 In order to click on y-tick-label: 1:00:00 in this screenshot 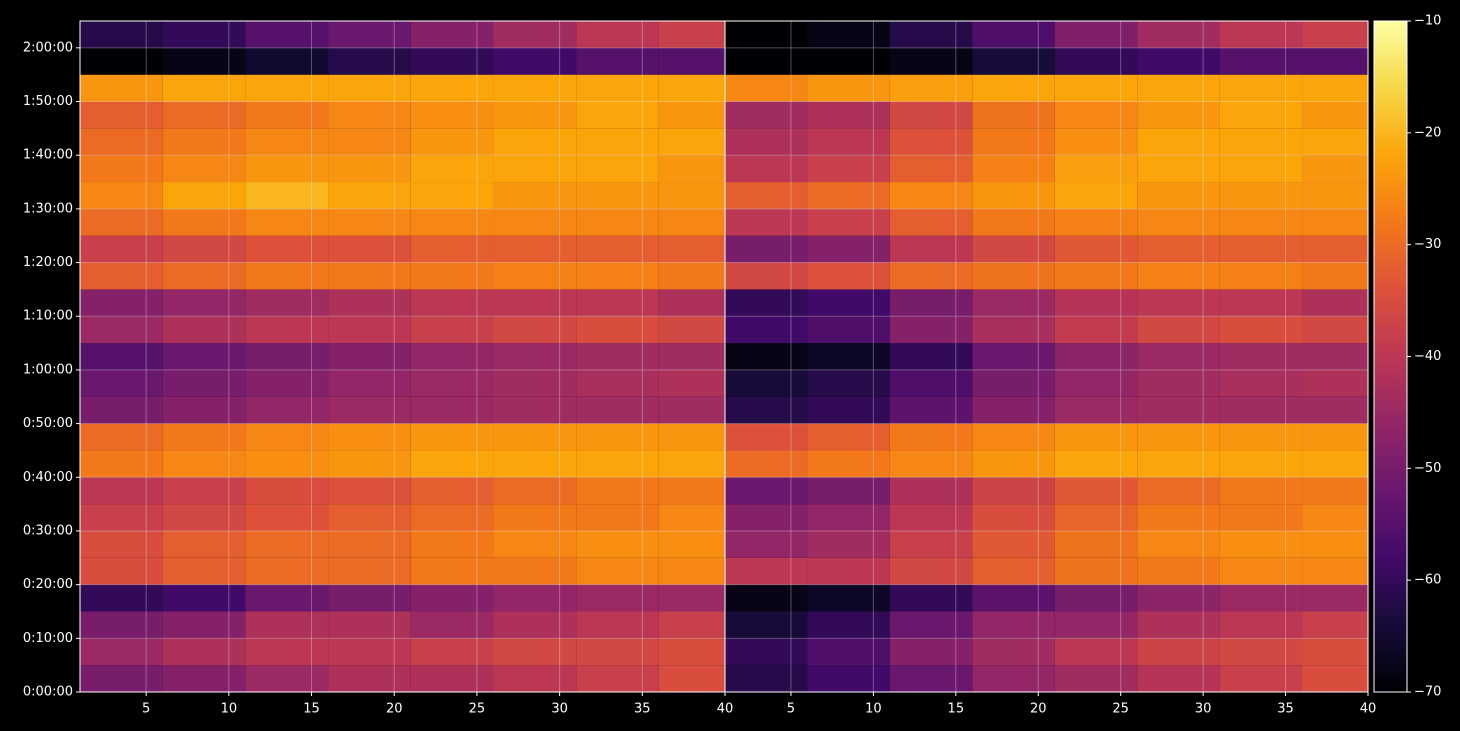, I will do `click(48, 369)`.